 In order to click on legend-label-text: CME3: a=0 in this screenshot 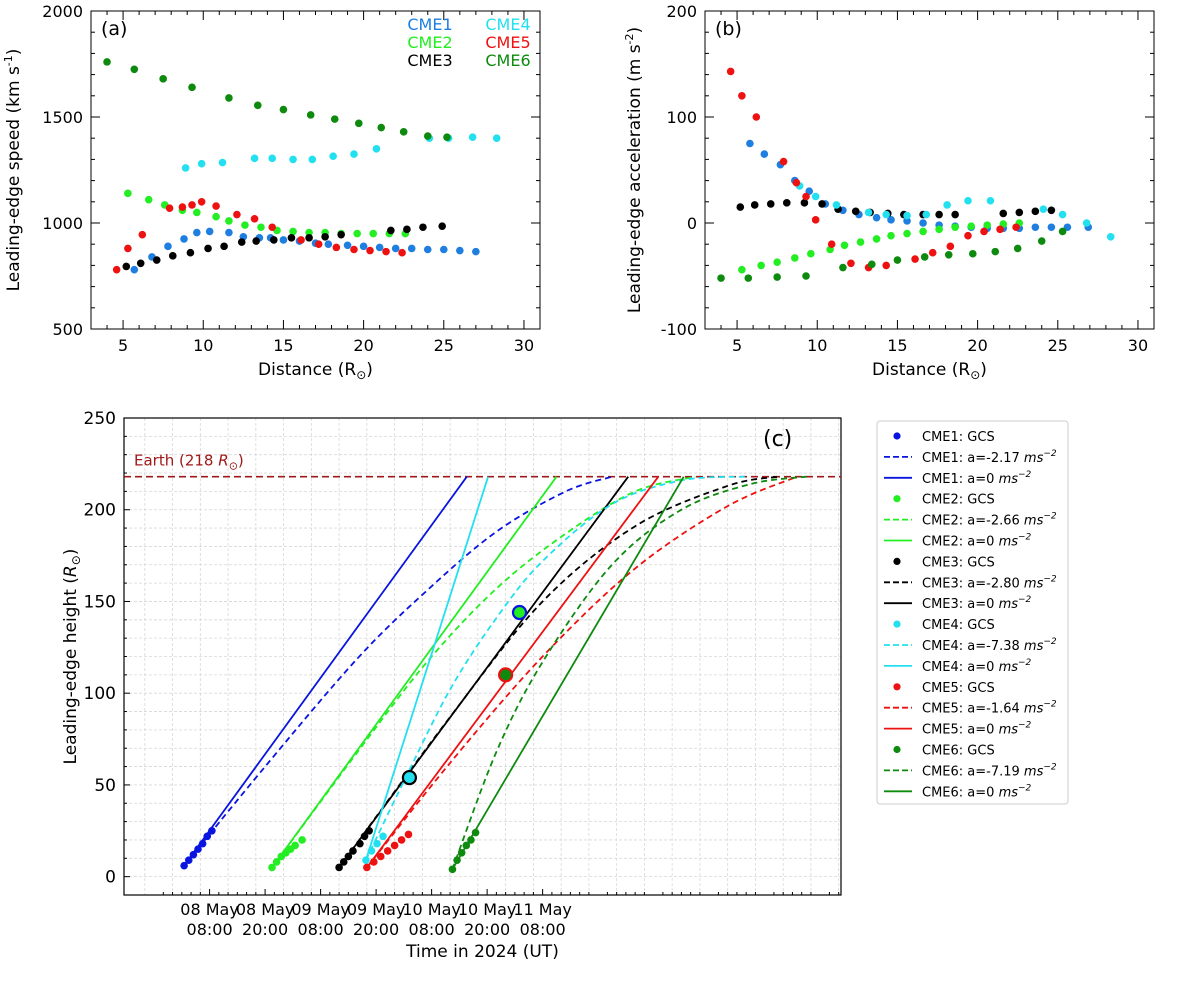, I will do `click(960, 604)`.